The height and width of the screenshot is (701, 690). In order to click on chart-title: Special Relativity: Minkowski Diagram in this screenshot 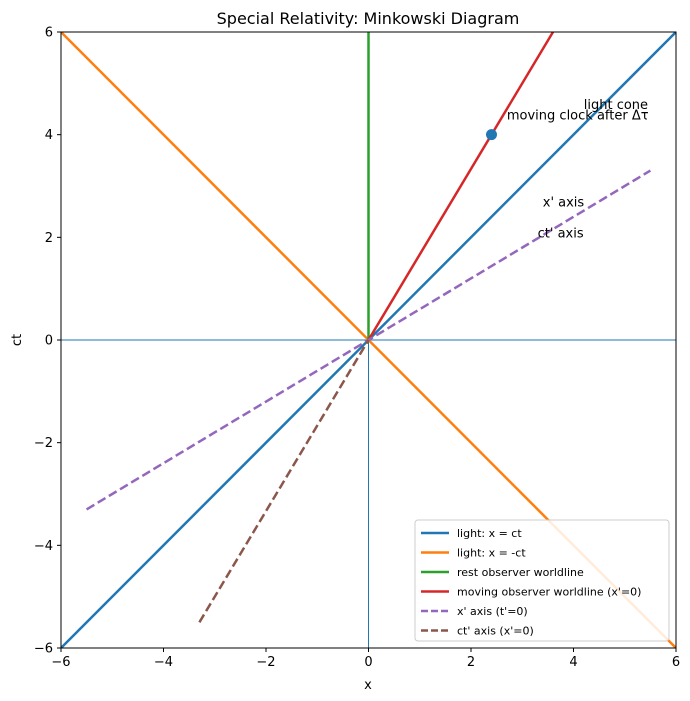, I will do `click(368, 18)`.